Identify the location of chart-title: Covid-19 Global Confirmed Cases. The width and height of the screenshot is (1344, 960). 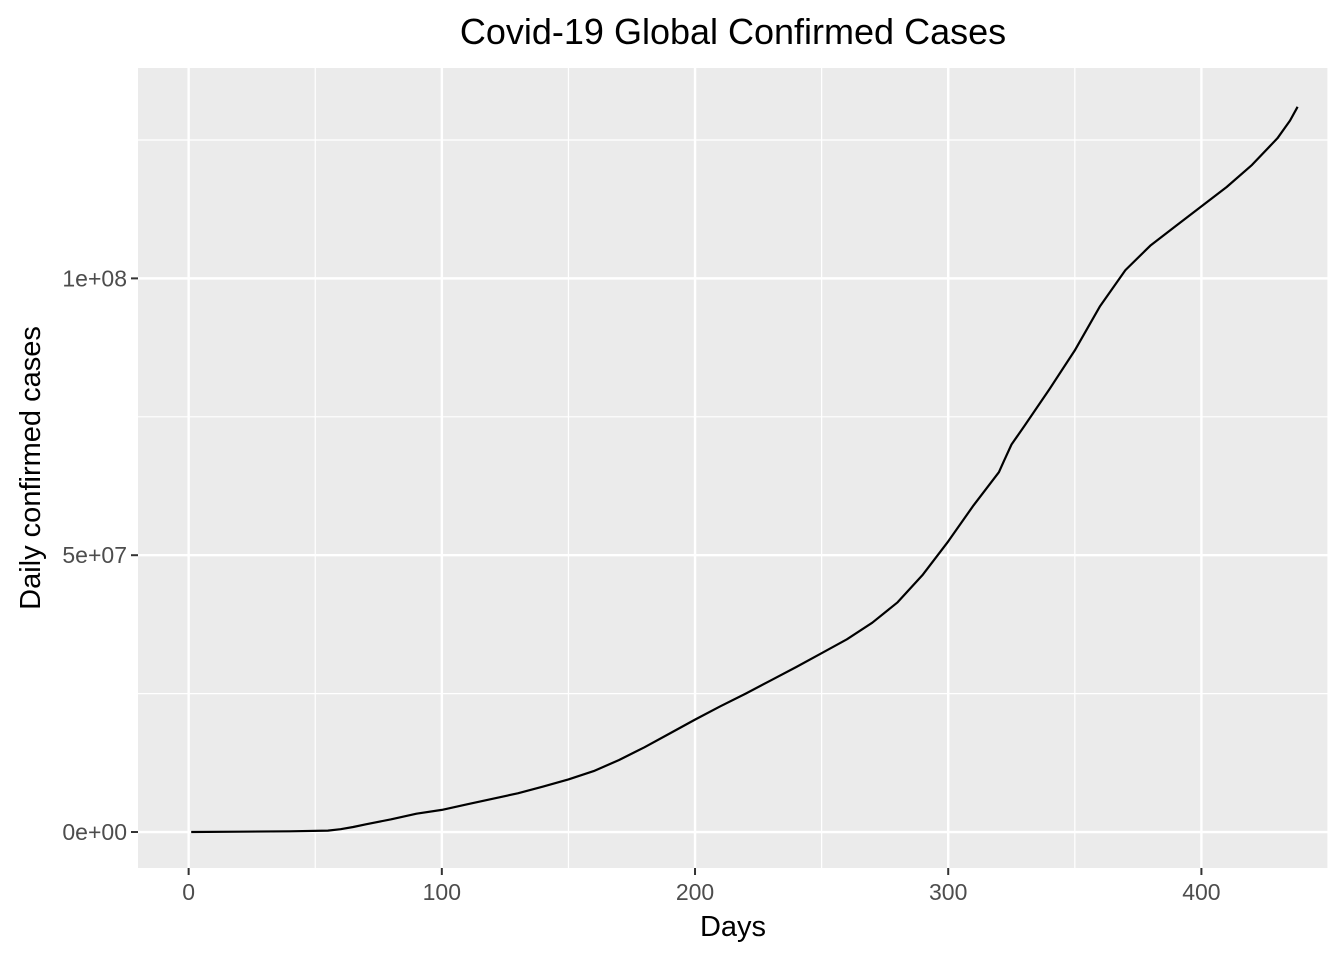
(733, 31).